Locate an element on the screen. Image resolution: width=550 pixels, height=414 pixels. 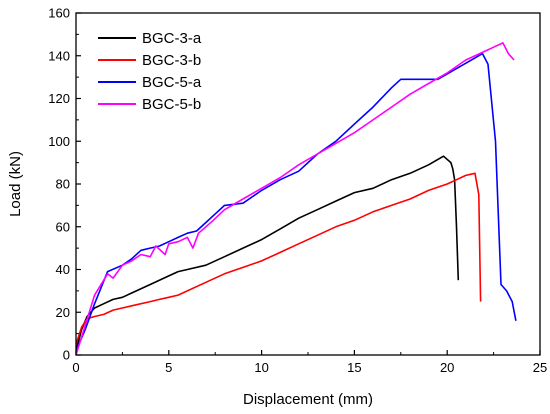
x-tick-label: 0 is located at coordinates (75, 367).